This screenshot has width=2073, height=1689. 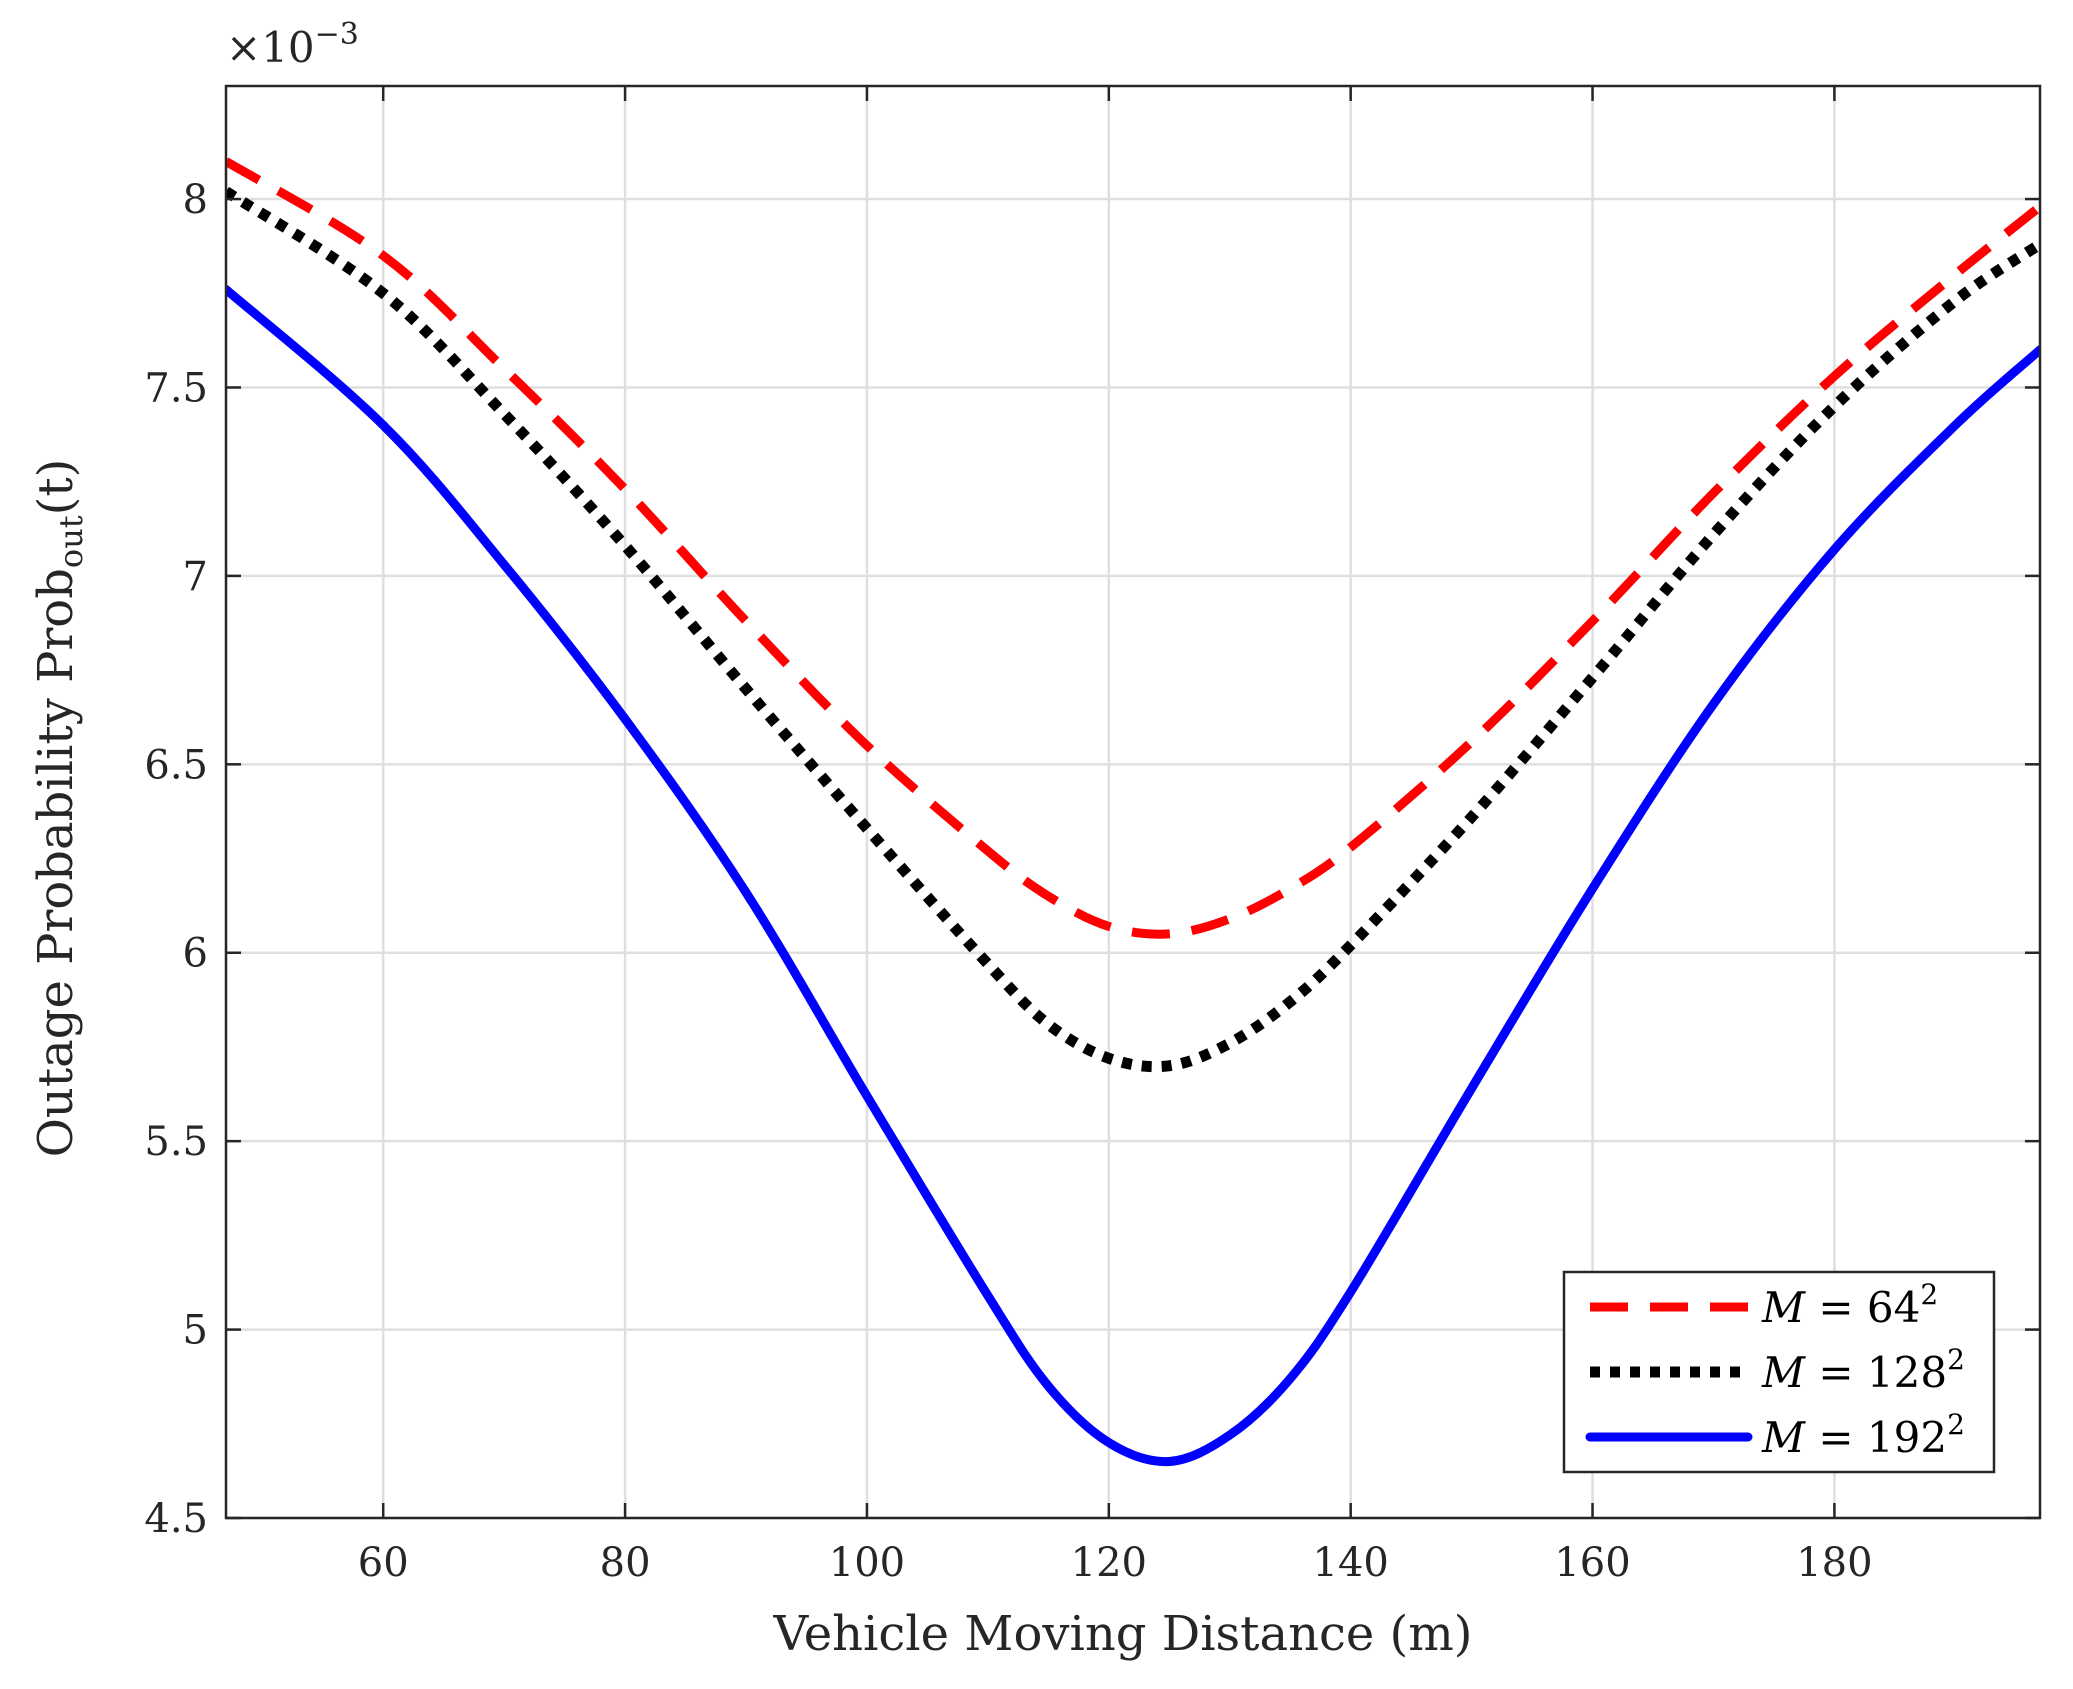 What do you see at coordinates (270, 47) in the screenshot?
I see `y-multiplier-base: ×10` at bounding box center [270, 47].